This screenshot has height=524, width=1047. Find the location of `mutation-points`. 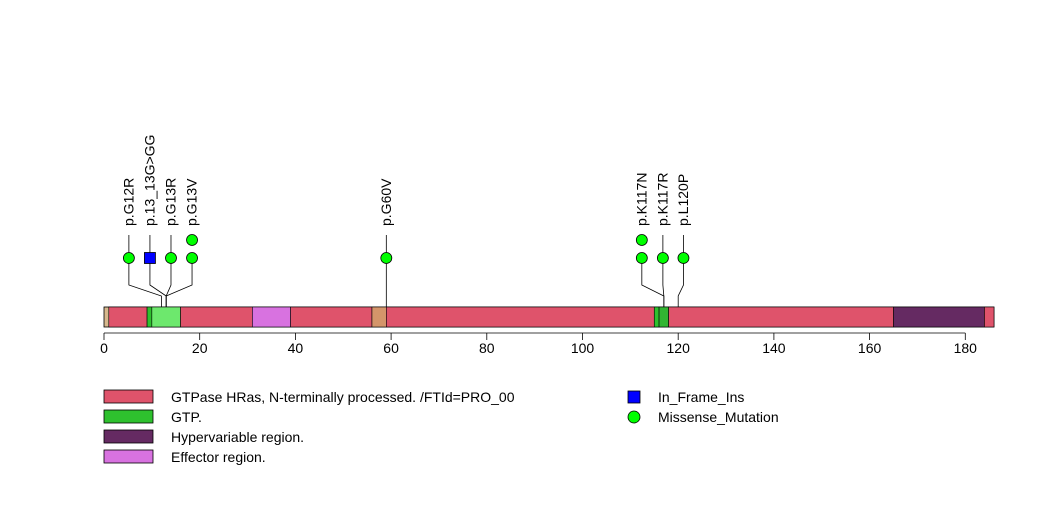

mutation-points is located at coordinates (406, 249).